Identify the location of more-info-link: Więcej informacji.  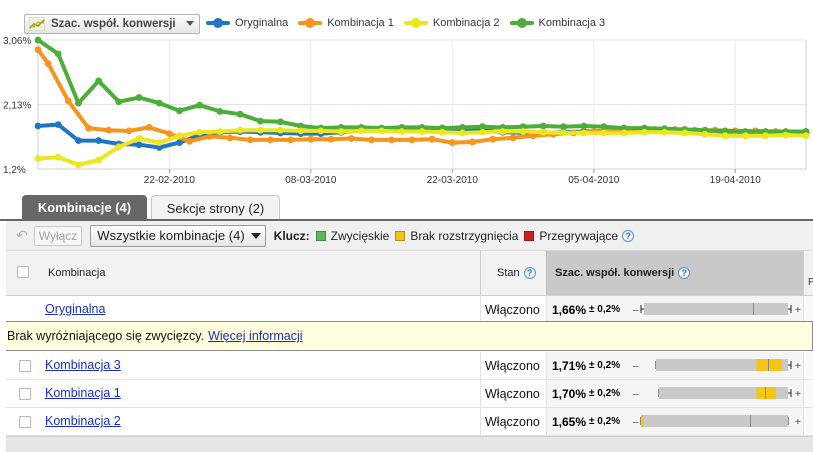
(255, 336).